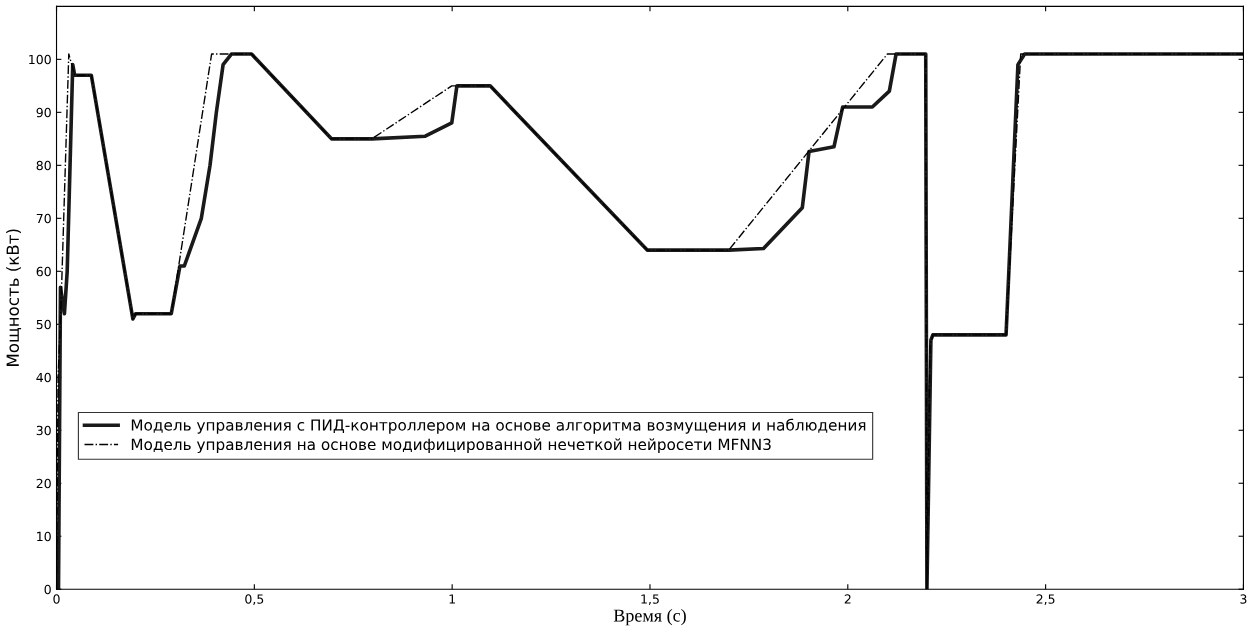 Image resolution: width=1256 pixels, height=637 pixels. I want to click on y-axis-title: Мощность (кВт), so click(14, 297).